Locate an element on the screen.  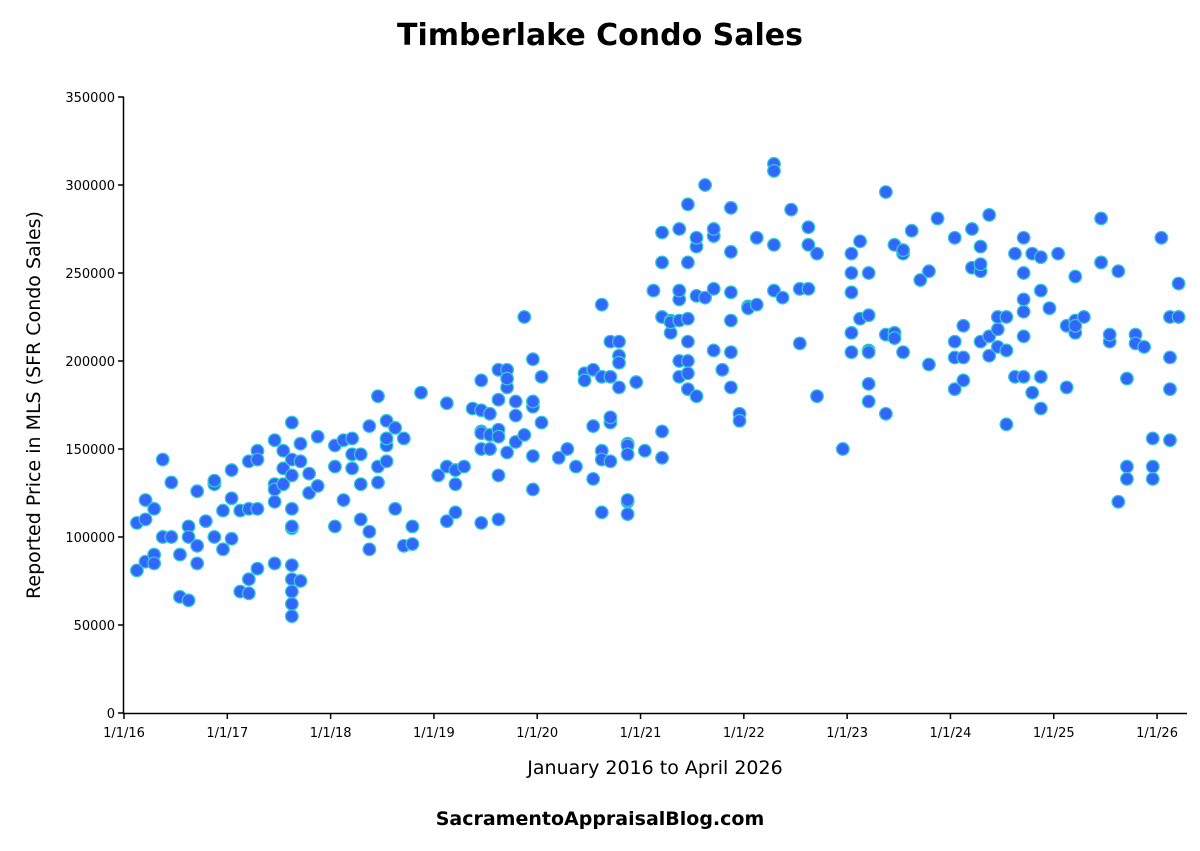
x-tick-label: 1/1/19 is located at coordinates (434, 733).